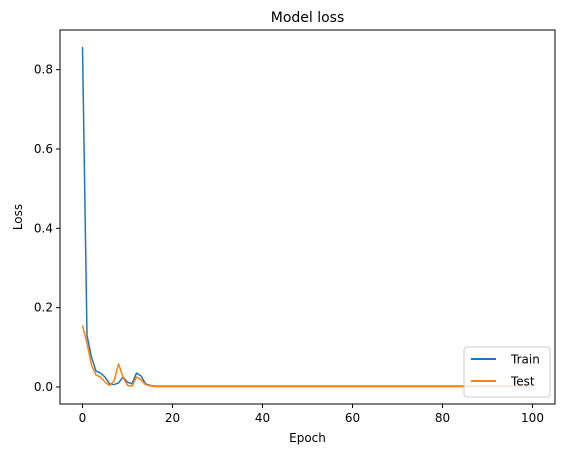 The height and width of the screenshot is (455, 567). I want to click on legend-label-test: Test, so click(522, 382).